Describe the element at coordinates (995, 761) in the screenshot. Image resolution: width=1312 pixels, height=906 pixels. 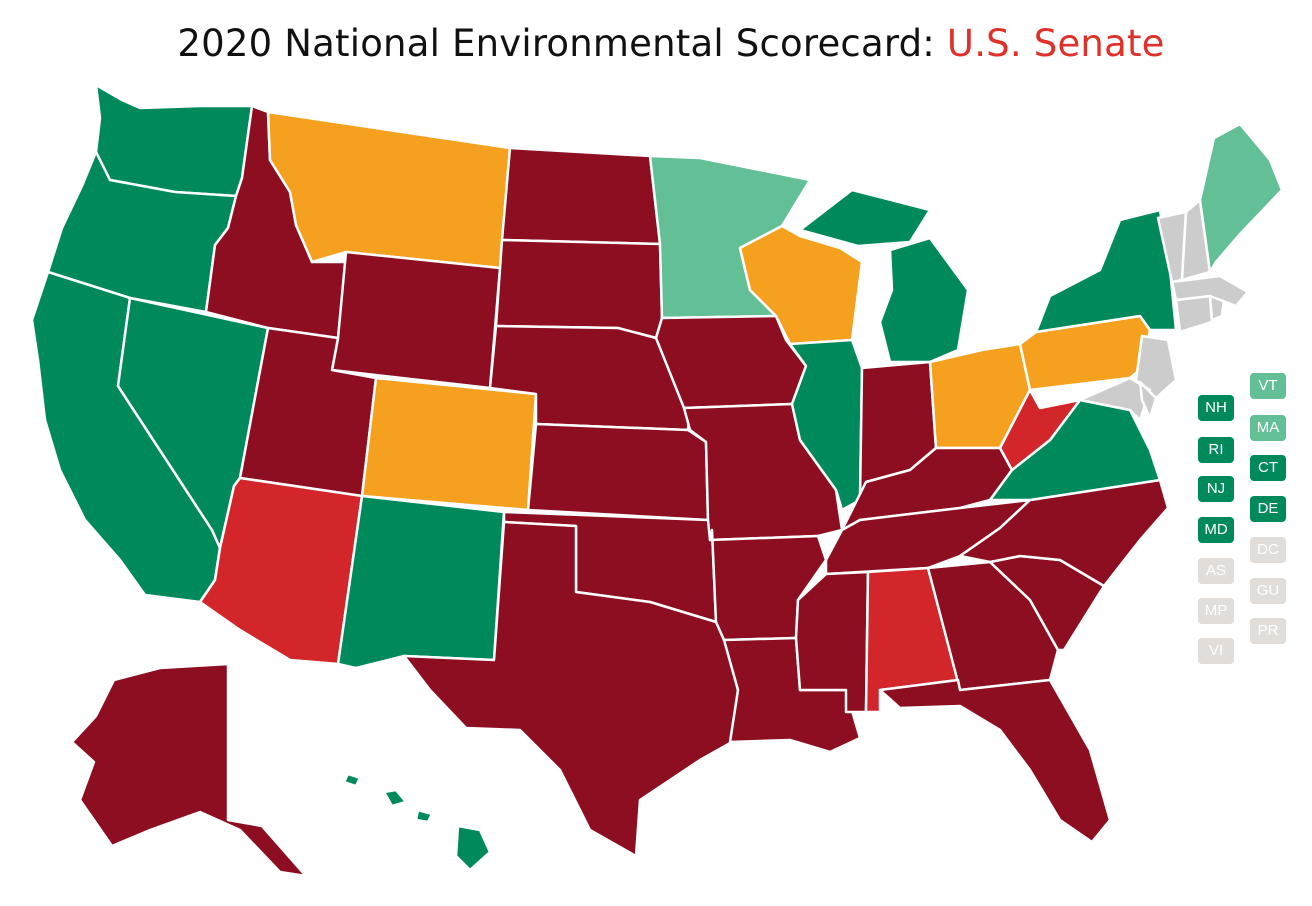
I see `state-fl` at that location.